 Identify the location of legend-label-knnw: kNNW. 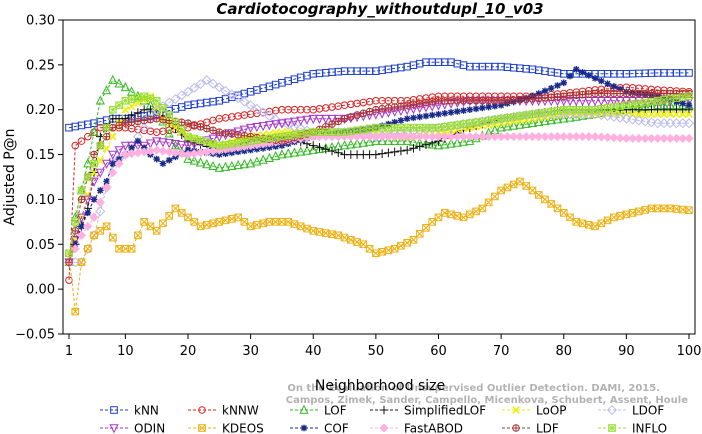
(240, 411).